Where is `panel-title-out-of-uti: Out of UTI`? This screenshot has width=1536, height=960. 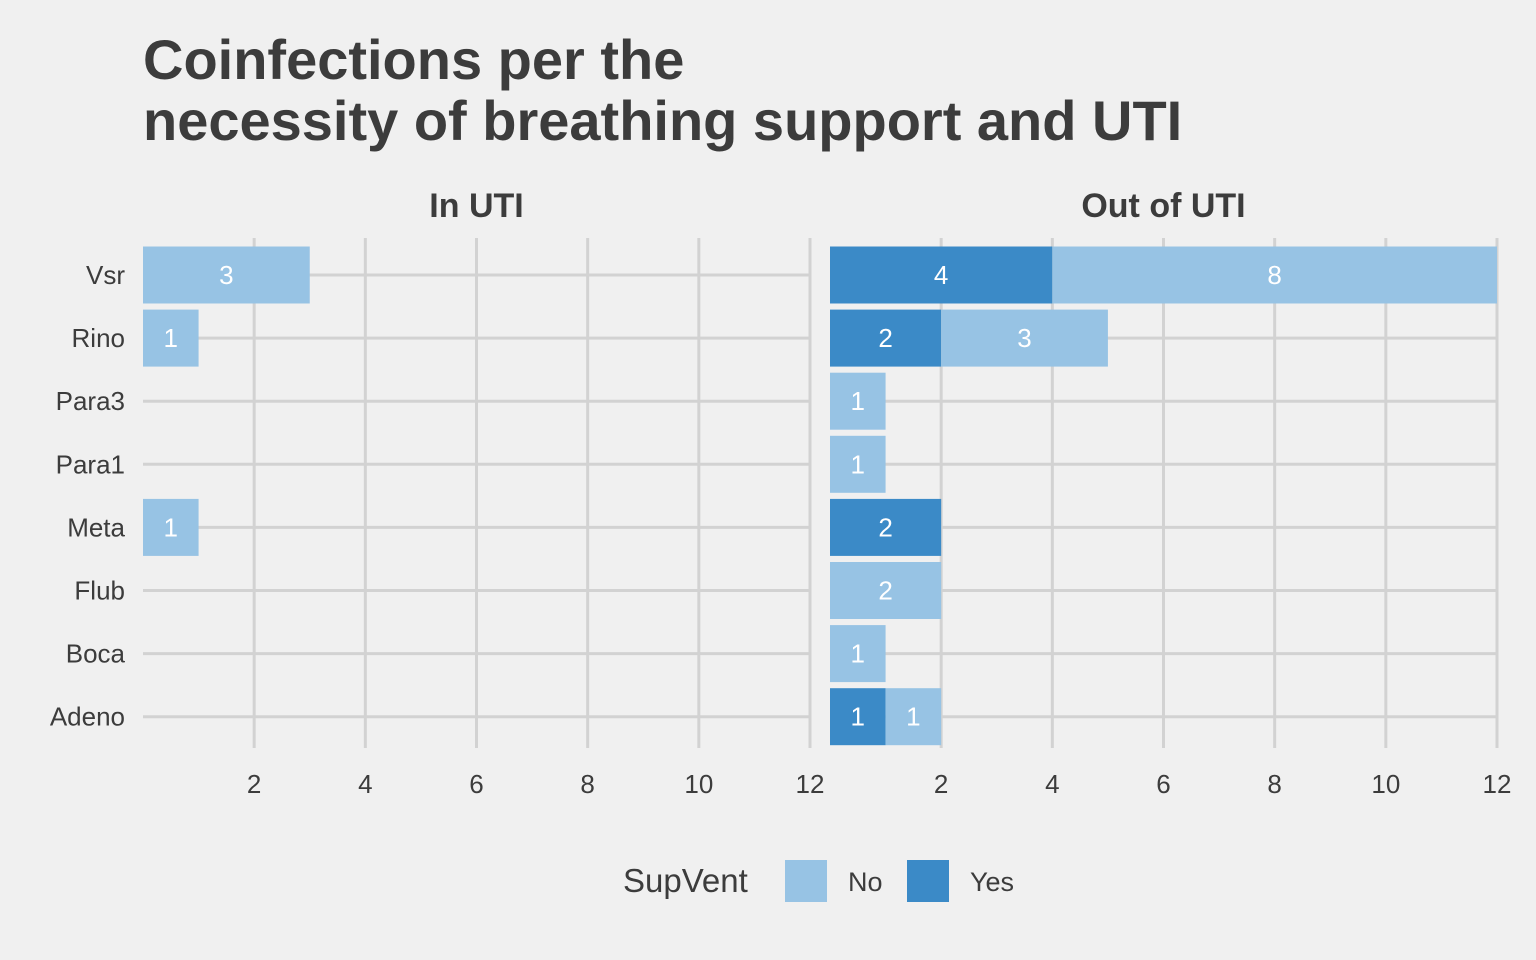 panel-title-out-of-uti: Out of UTI is located at coordinates (1163, 206).